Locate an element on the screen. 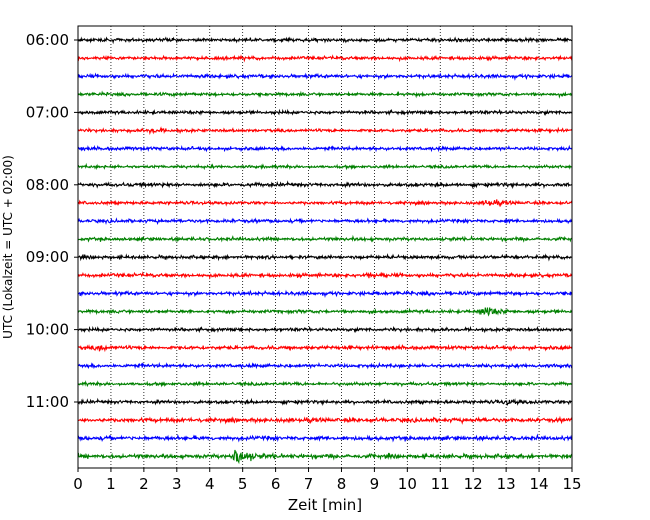 Image resolution: width=650 pixels, height=520 pixels. y-axis-ticks: 06:00 07:00 08:00 09:00 10:00 11:00 is located at coordinates (52, 221).